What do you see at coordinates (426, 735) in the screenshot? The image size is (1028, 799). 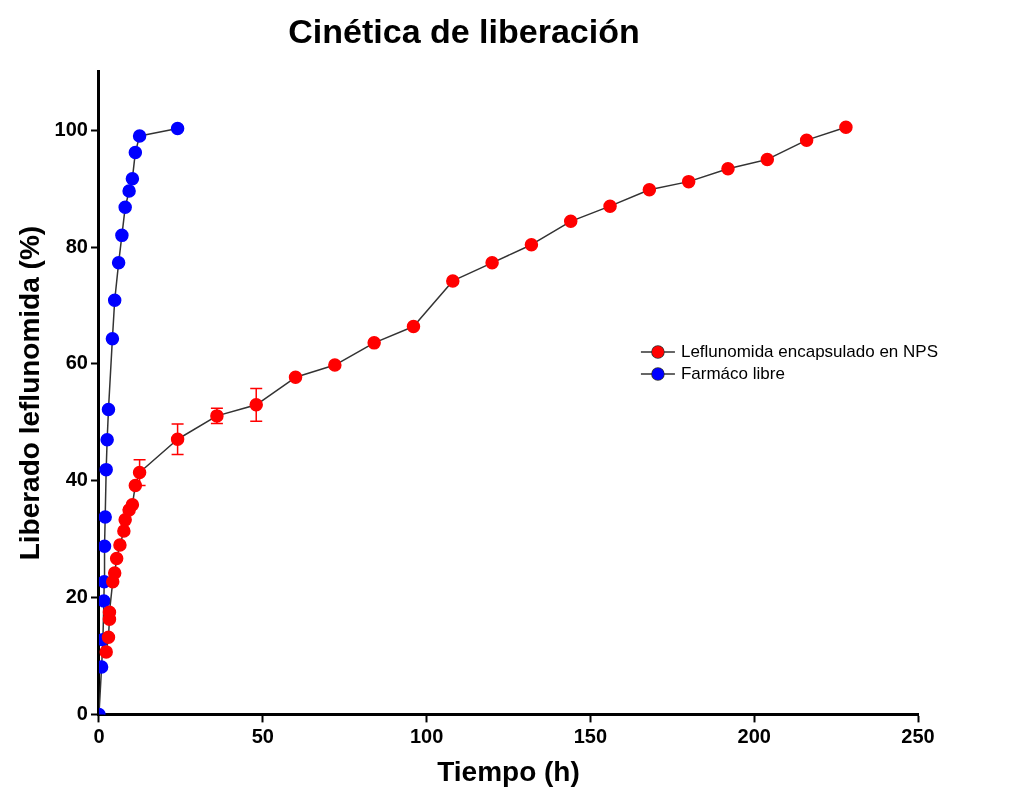 I see `x-tick-label: 100` at bounding box center [426, 735].